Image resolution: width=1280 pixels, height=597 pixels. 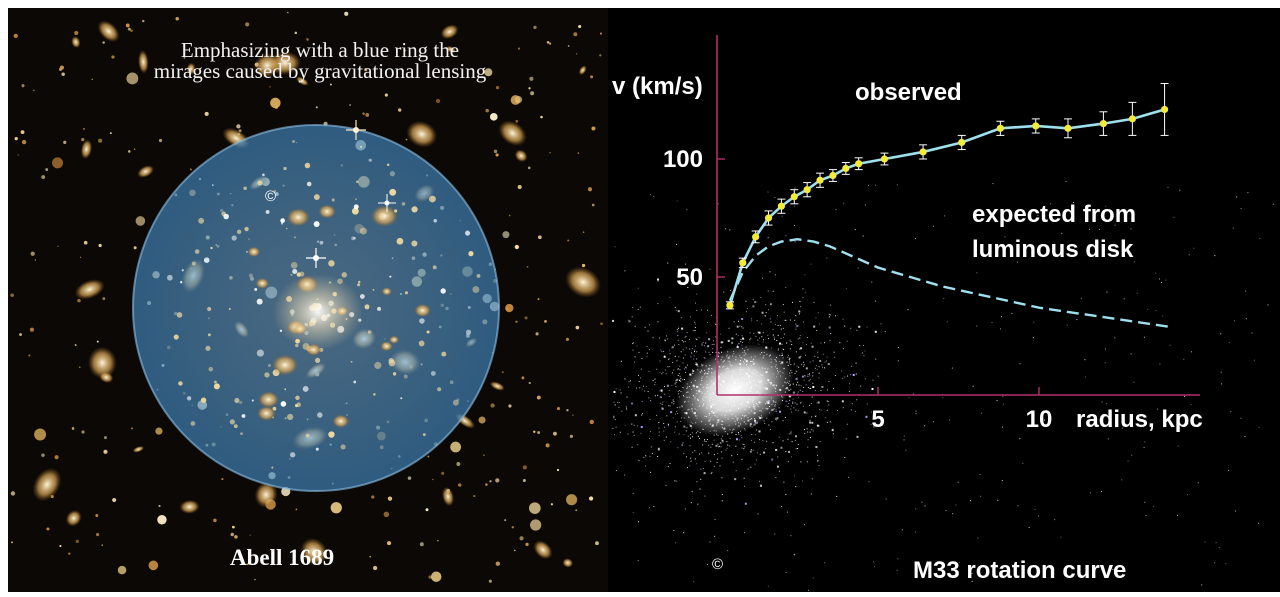 I want to click on annotation-observed: observed, so click(x=908, y=92).